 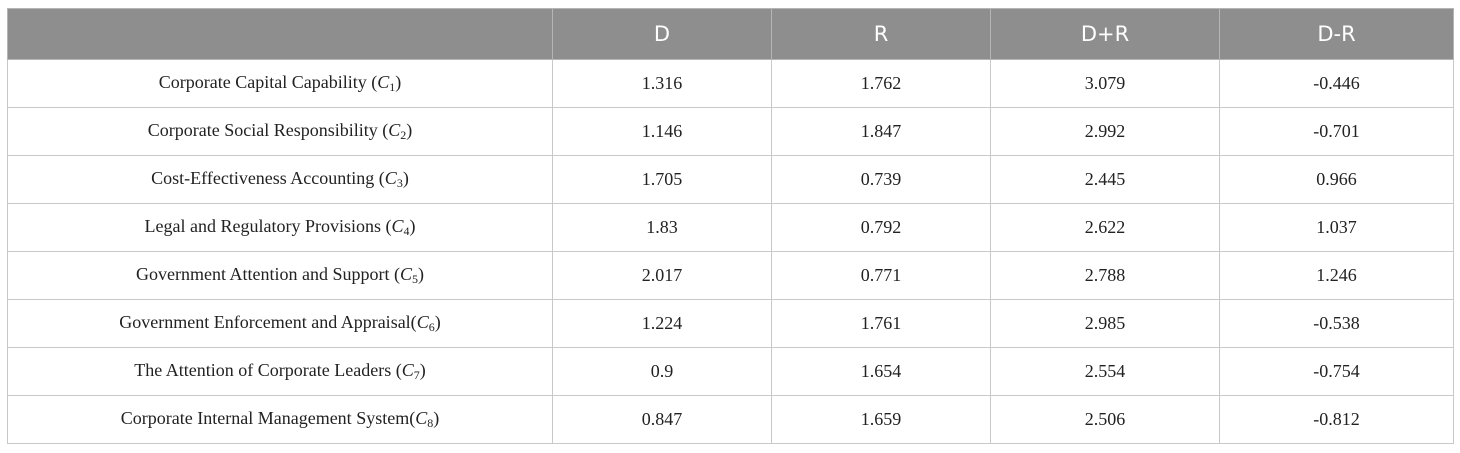 What do you see at coordinates (662, 83) in the screenshot?
I see `d-value-cell: 1.316` at bounding box center [662, 83].